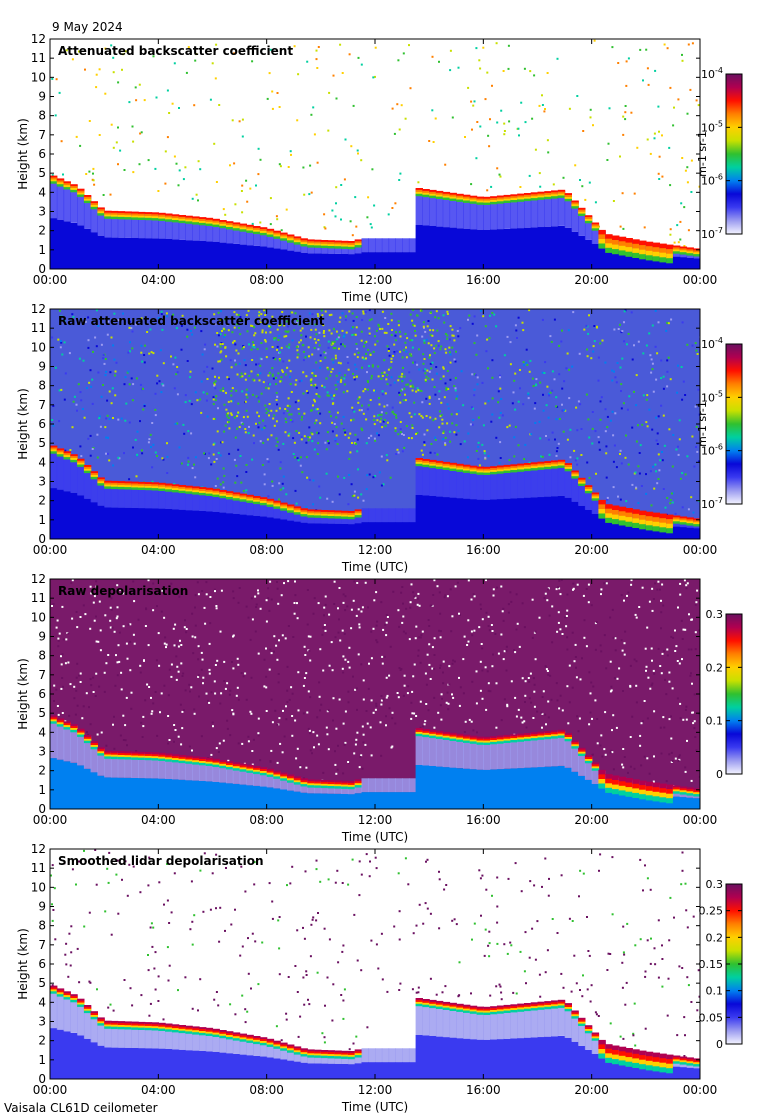 This screenshot has width=780, height=1120. What do you see at coordinates (81, 1108) in the screenshot?
I see `instrument-label: Vaisala CL61D ceilometer` at bounding box center [81, 1108].